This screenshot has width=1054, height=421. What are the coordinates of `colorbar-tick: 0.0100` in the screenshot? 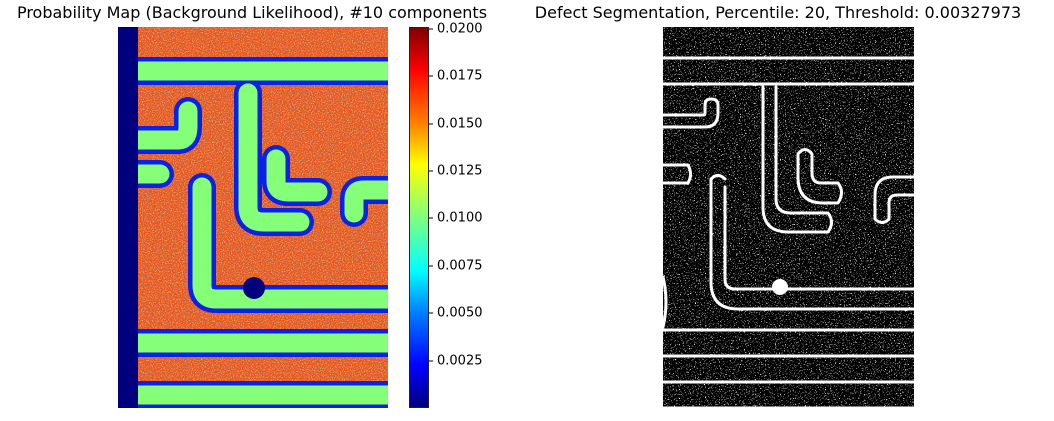 It's located at (456, 218).